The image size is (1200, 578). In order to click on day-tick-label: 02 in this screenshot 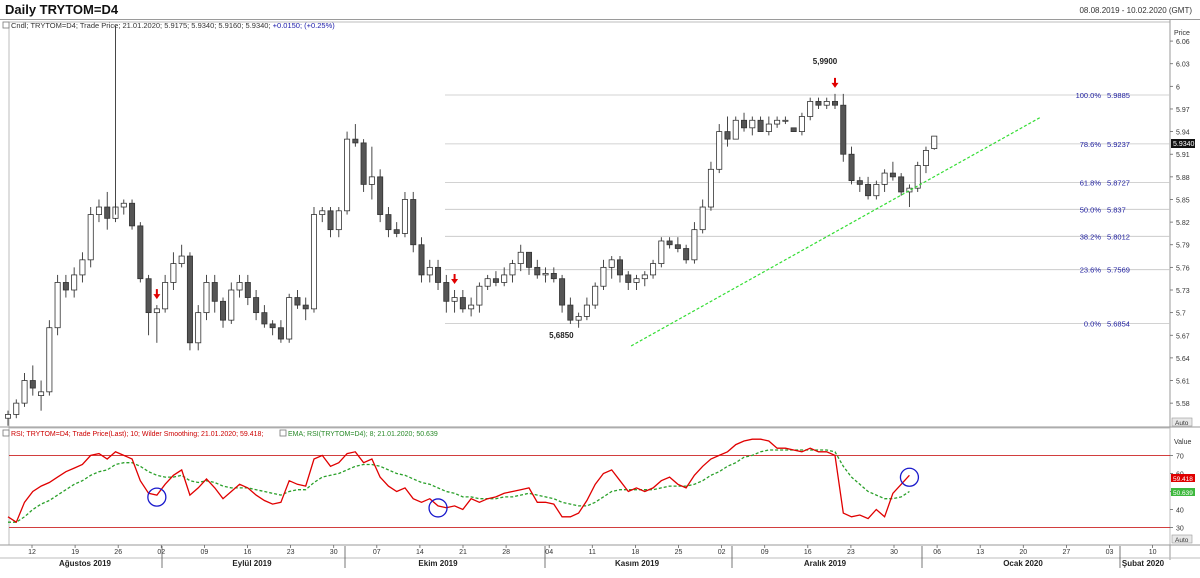, I will do `click(161, 552)`.